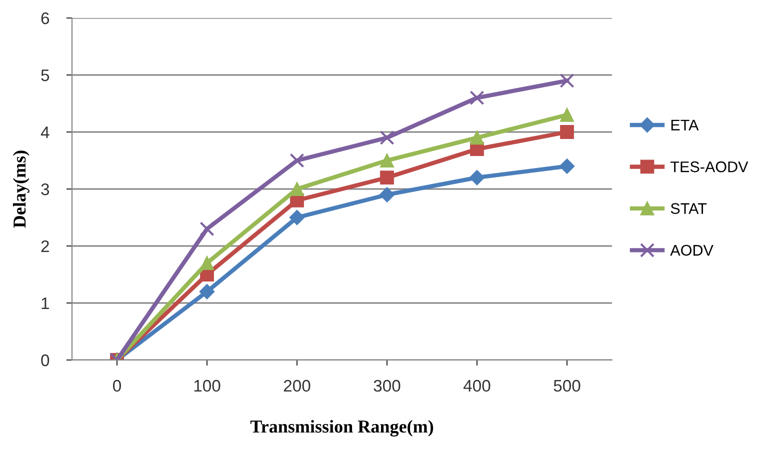  Describe the element at coordinates (688, 208) in the screenshot. I see `legend-label: STAT` at that location.